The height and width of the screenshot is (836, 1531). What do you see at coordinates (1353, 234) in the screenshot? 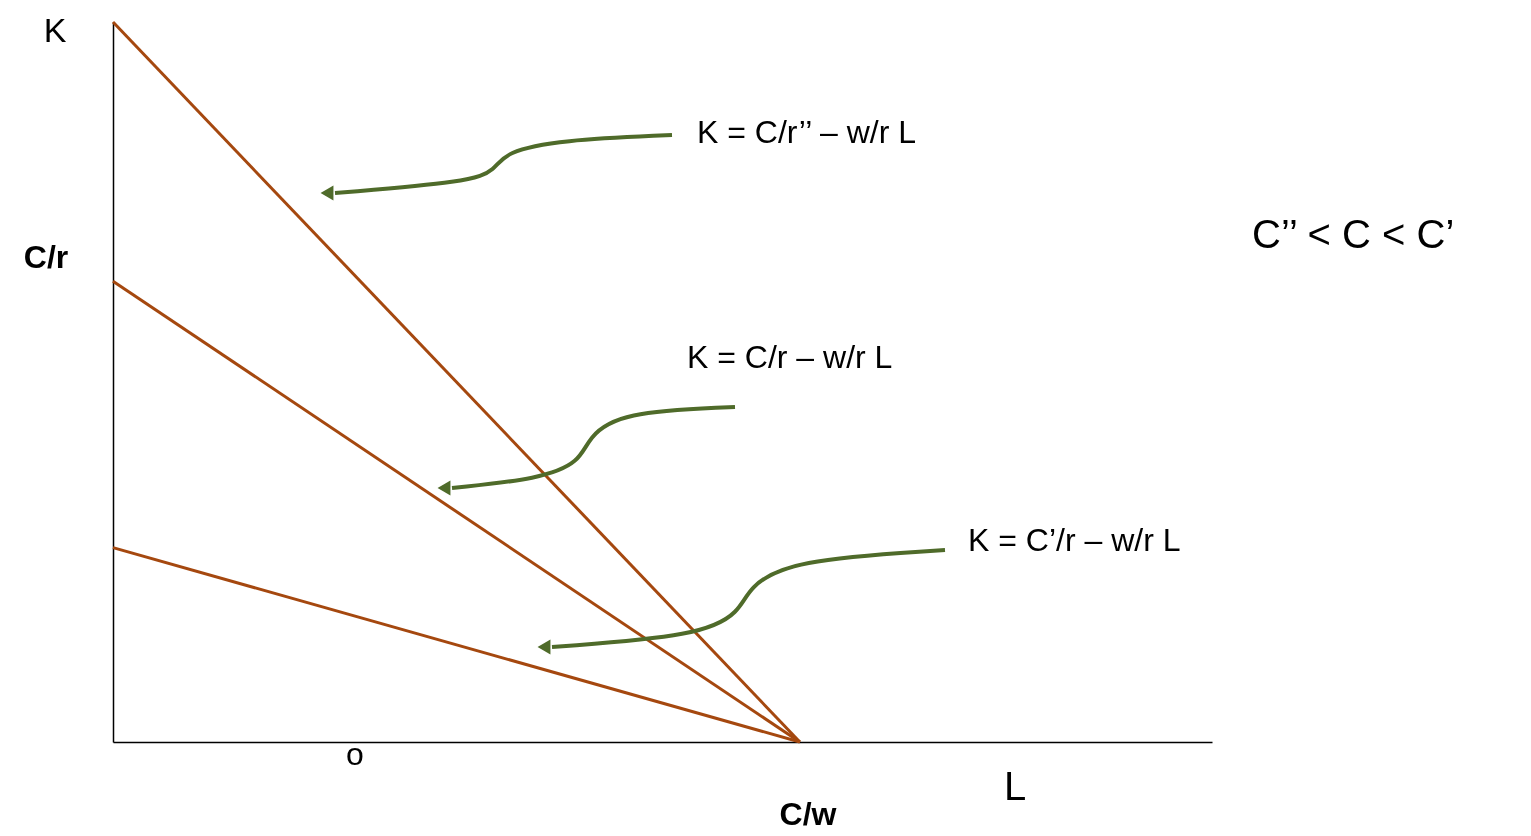
I see `text: C’’ < C < C’` at bounding box center [1353, 234].